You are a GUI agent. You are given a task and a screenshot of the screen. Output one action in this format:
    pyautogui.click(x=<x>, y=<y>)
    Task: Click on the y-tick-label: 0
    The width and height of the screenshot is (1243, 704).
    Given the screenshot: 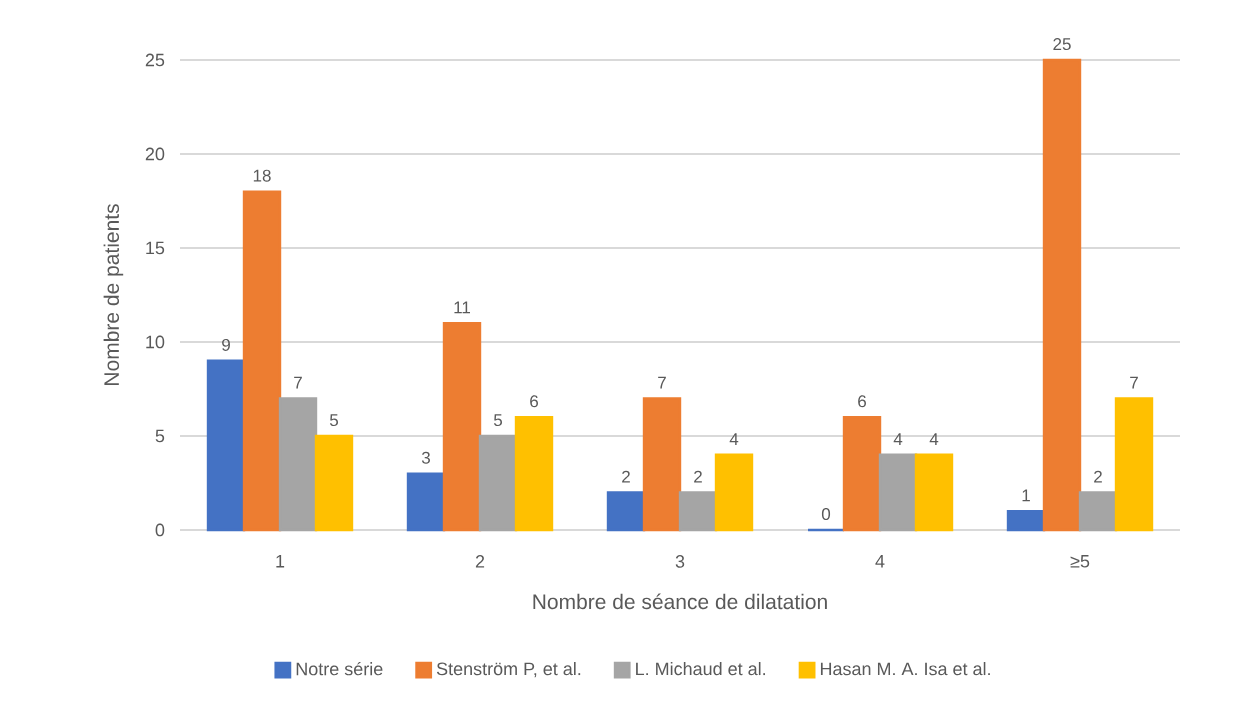 What is the action you would take?
    pyautogui.click(x=160, y=530)
    